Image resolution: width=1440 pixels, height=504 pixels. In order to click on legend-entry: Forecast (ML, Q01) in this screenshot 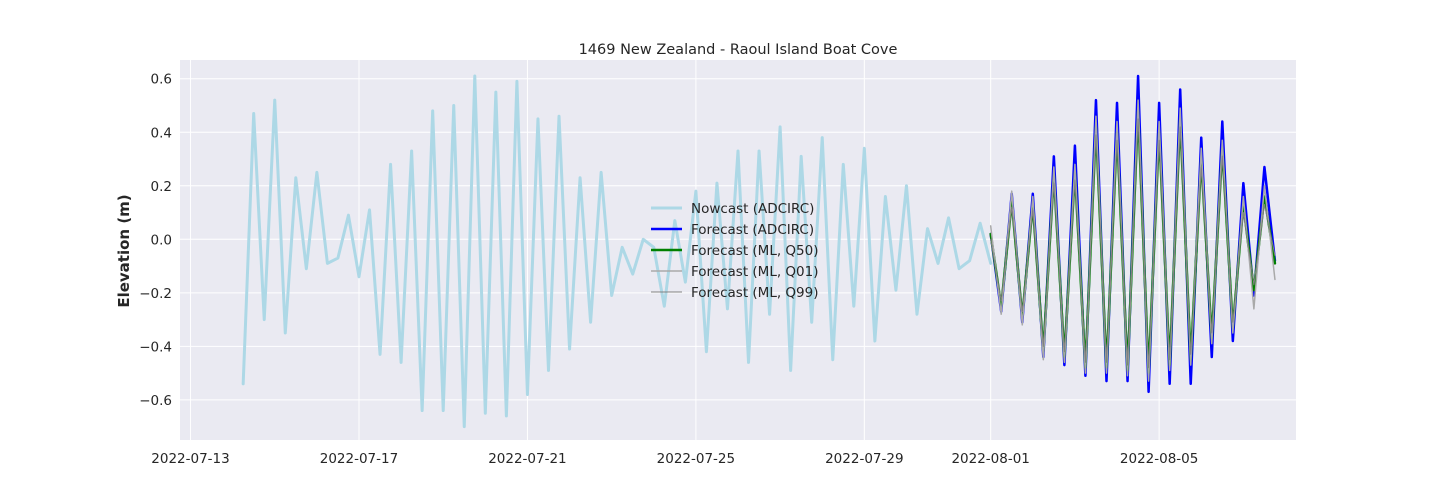, I will do `click(755, 272)`.